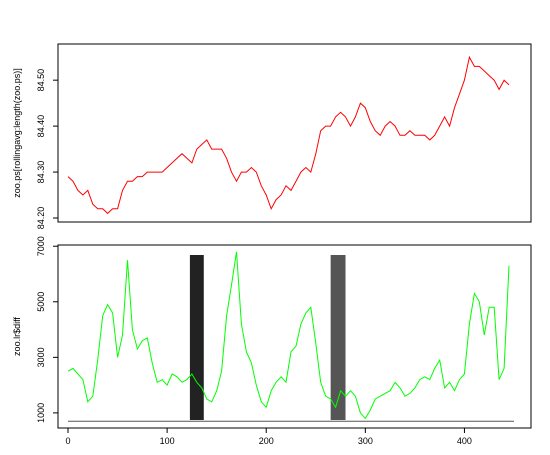 Image resolution: width=550 pixels, height=455 pixels. What do you see at coordinates (41, 357) in the screenshot?
I see `y-tick-label: 3000` at bounding box center [41, 357].